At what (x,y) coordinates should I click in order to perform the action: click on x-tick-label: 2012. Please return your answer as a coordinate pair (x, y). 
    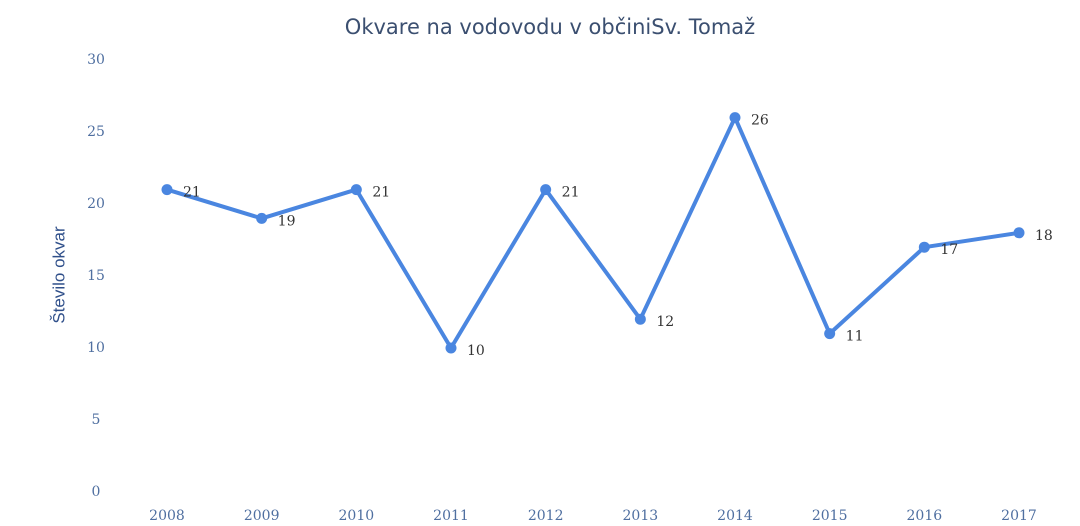
    Looking at the image, I should click on (546, 516).